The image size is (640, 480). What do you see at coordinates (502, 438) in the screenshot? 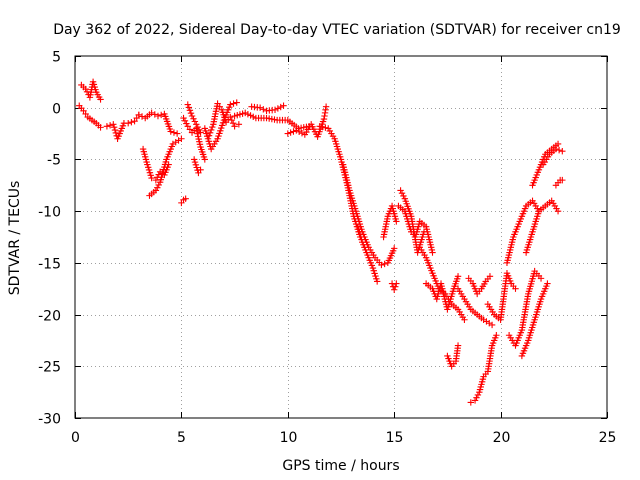
I see `x-tick-label: 20` at bounding box center [502, 438].